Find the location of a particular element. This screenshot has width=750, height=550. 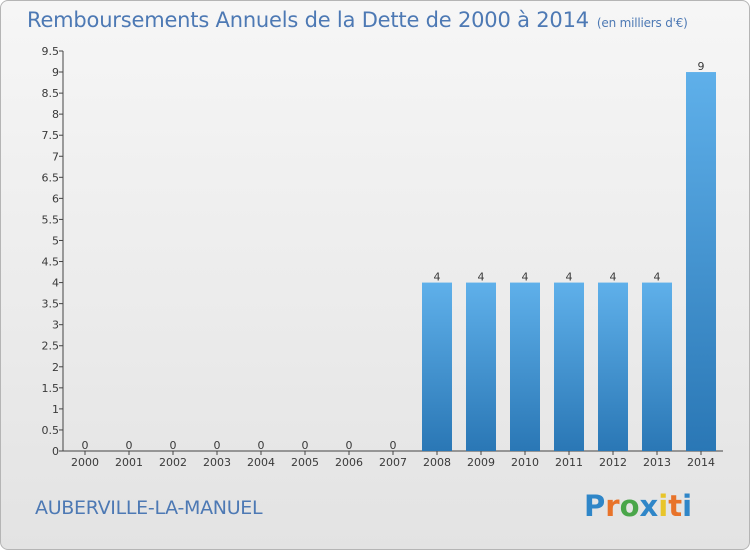

y-tick-label: 6.5 is located at coordinates (51, 177).